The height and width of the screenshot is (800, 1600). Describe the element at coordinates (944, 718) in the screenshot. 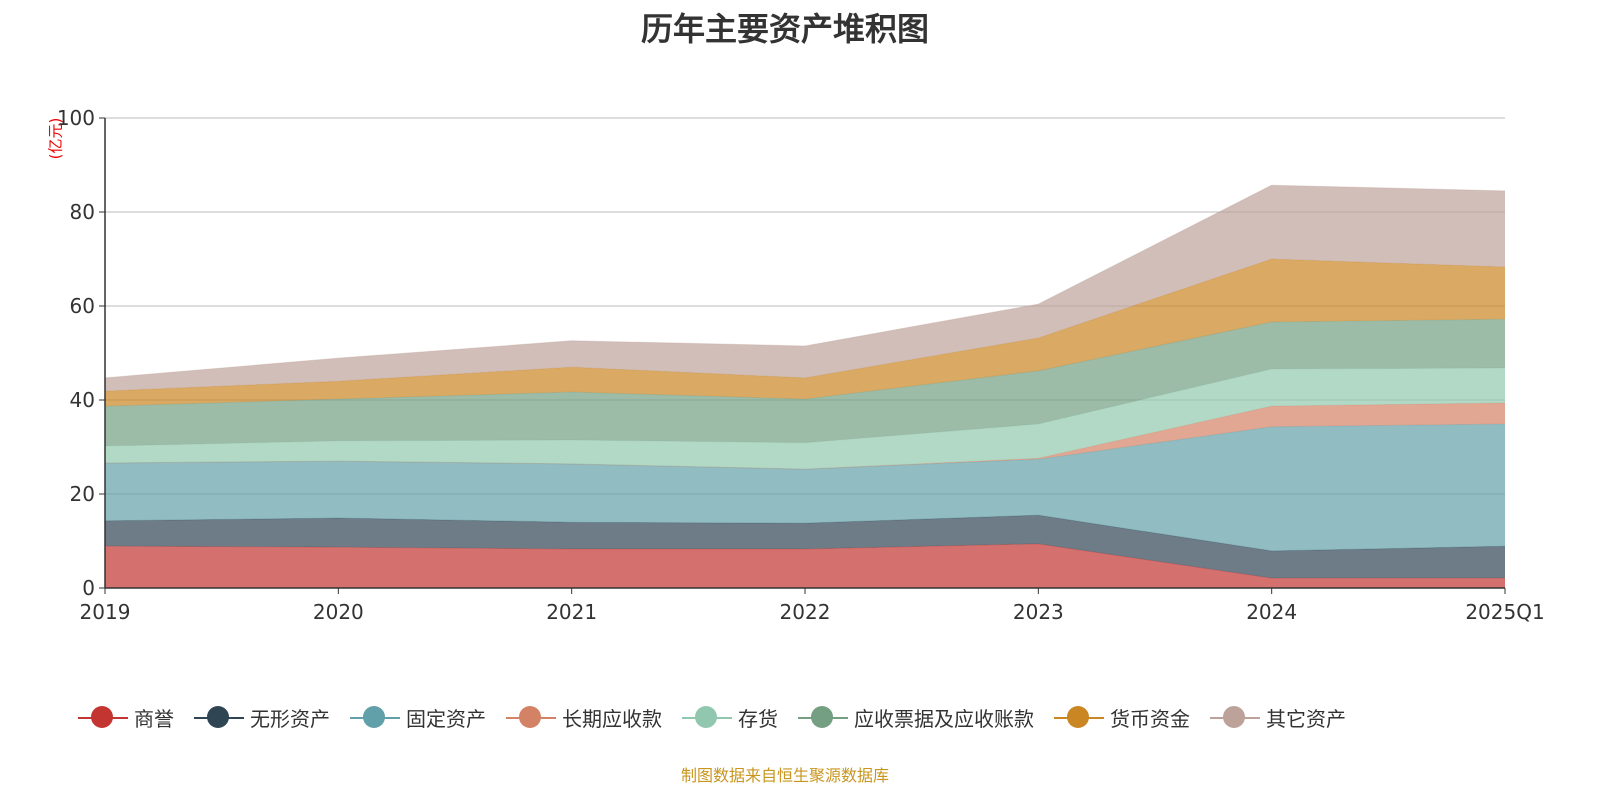

I see `legend-label: 应收票据及应收账款` at that location.